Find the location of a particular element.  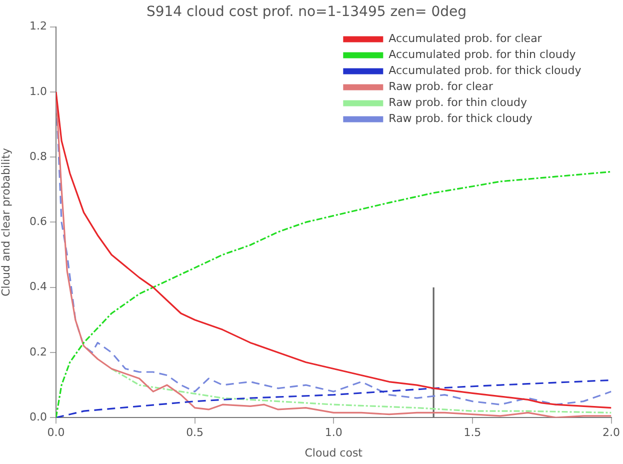

y-tick-label: 1.2 is located at coordinates (38, 26).